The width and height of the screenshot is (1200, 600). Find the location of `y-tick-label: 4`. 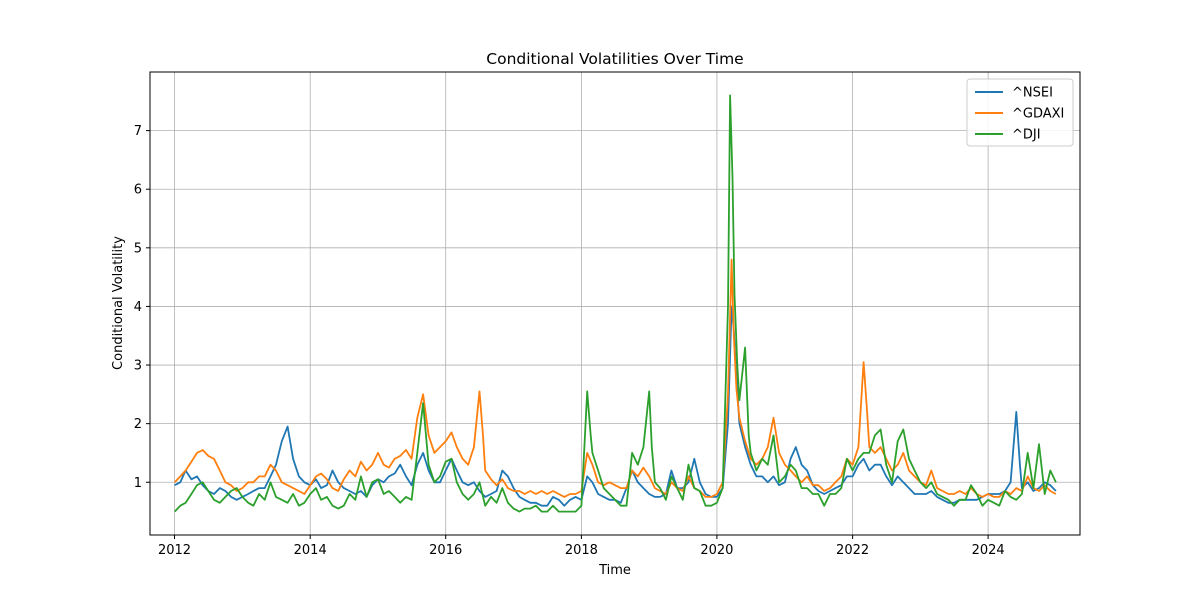

y-tick-label: 4 is located at coordinates (138, 307).